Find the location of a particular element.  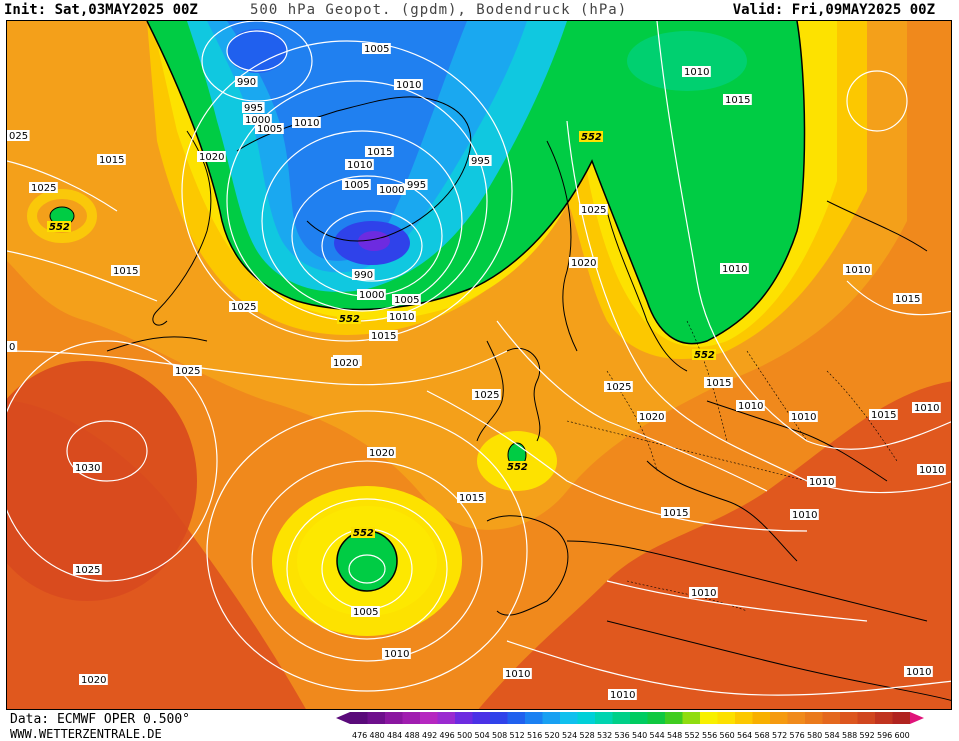

blue-upper-core is located at coordinates (257, 51).